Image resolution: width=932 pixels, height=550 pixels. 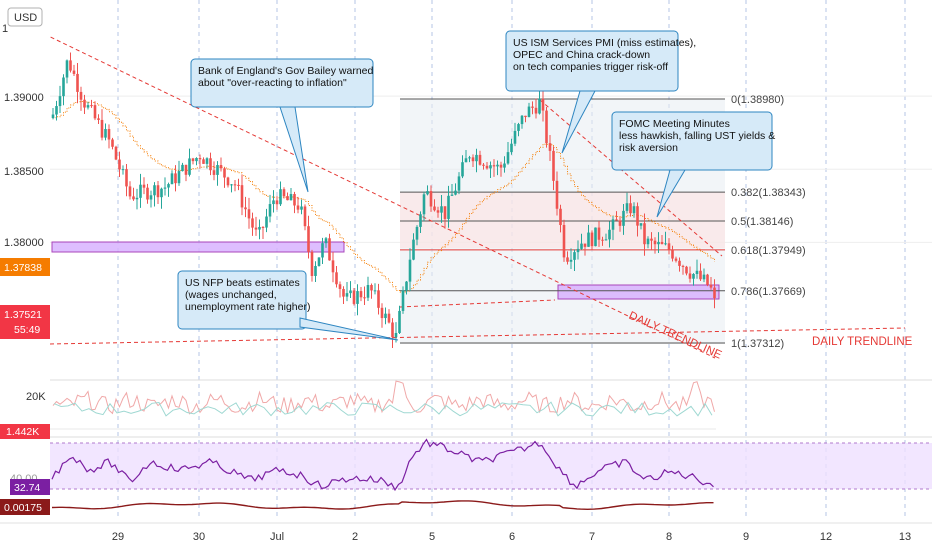 I want to click on time-axis: 29 30 Jul 2 5 6 7 8 9 12 13, so click(x=466, y=532).